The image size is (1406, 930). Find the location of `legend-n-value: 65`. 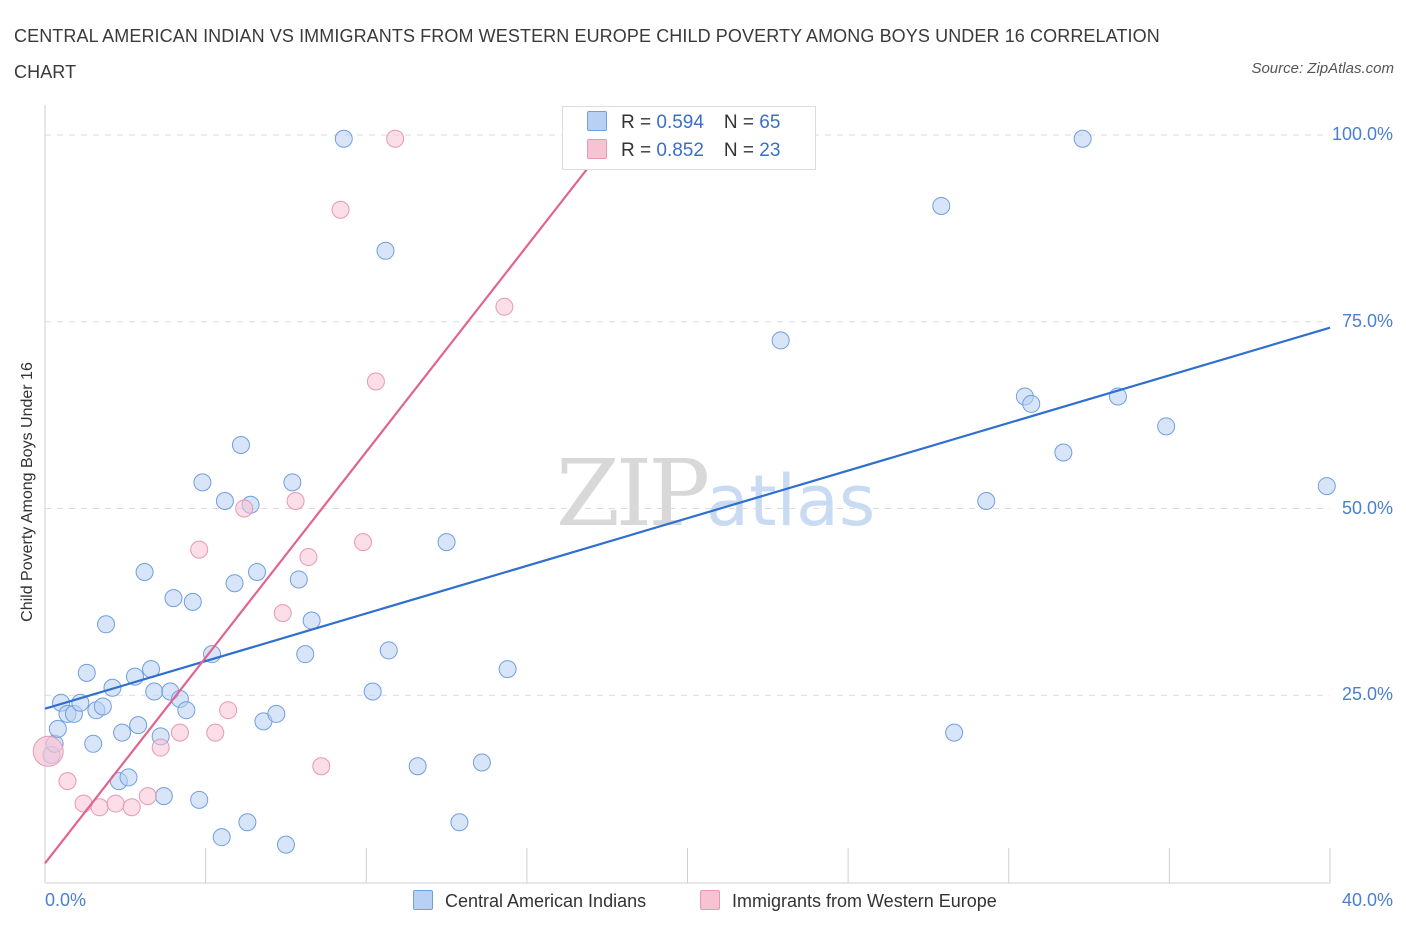

legend-n-value: 65 is located at coordinates (770, 122).